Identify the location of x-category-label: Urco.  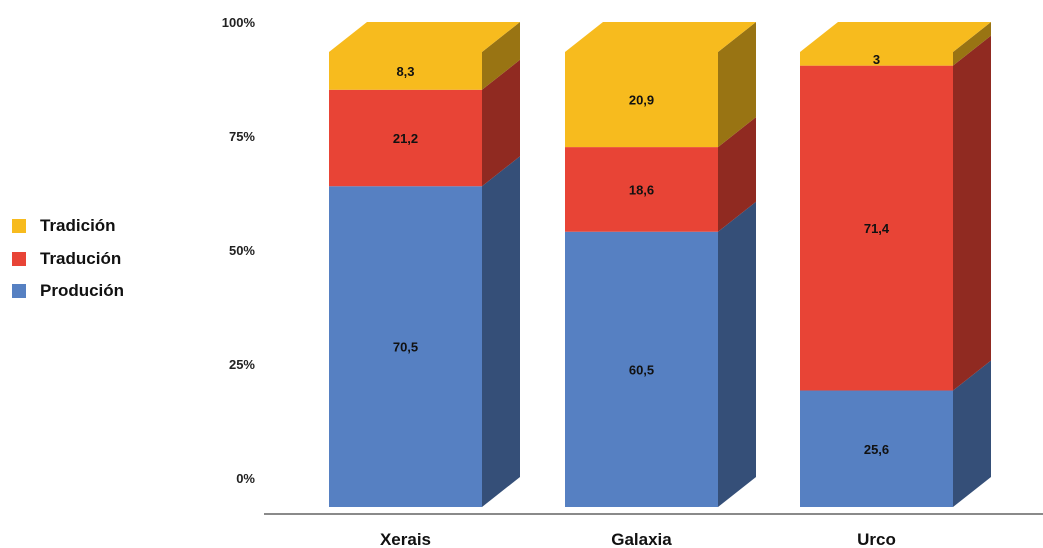
(876, 539).